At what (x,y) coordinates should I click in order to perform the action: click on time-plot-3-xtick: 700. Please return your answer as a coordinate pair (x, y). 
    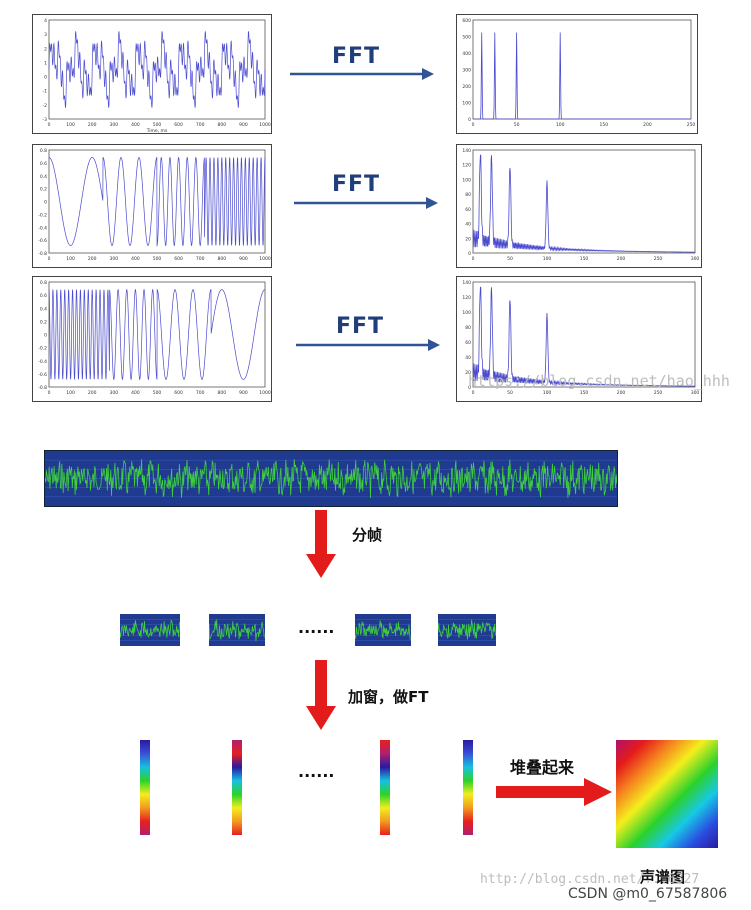
    Looking at the image, I should click on (200, 393).